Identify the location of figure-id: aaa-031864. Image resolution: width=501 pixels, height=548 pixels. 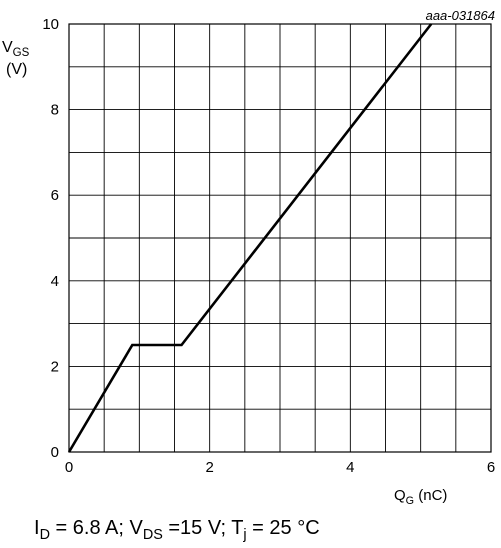
(460, 15).